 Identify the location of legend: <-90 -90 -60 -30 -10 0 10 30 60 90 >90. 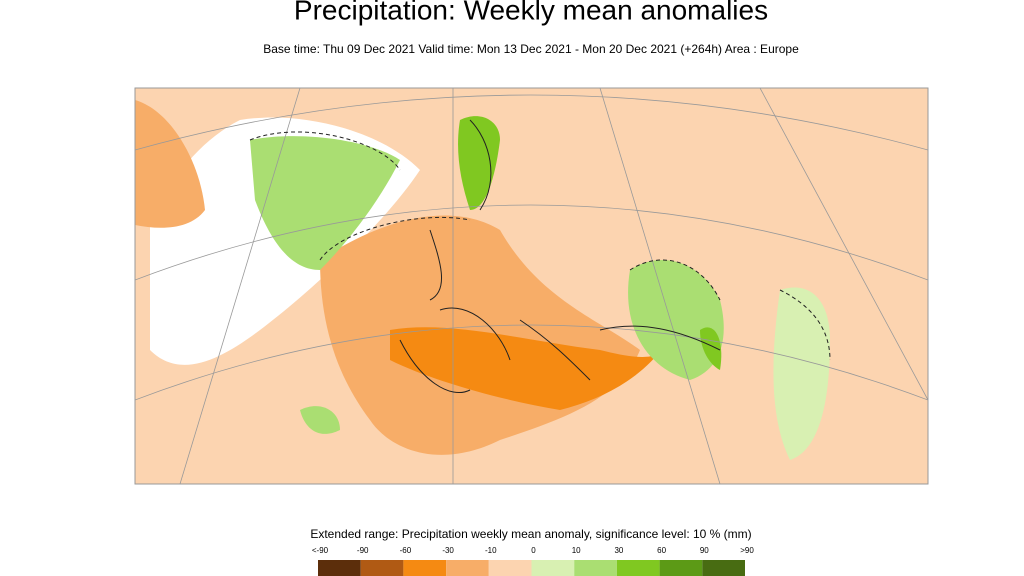
(533, 561).